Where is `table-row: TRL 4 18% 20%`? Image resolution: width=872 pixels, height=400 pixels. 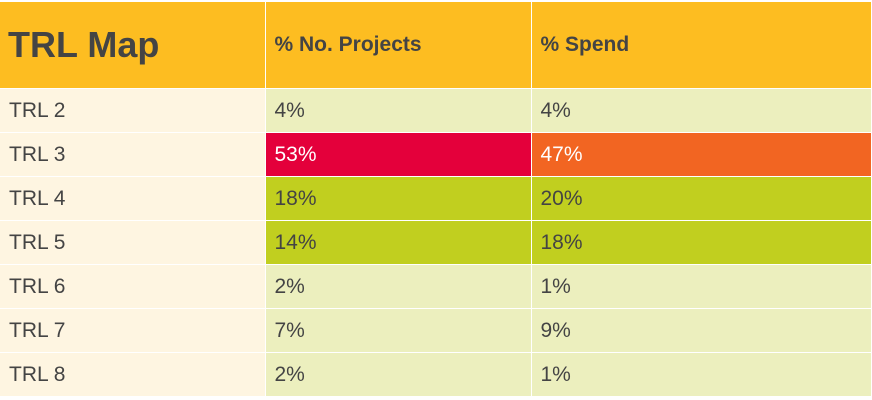 table-row: TRL 4 18% 20% is located at coordinates (436, 198).